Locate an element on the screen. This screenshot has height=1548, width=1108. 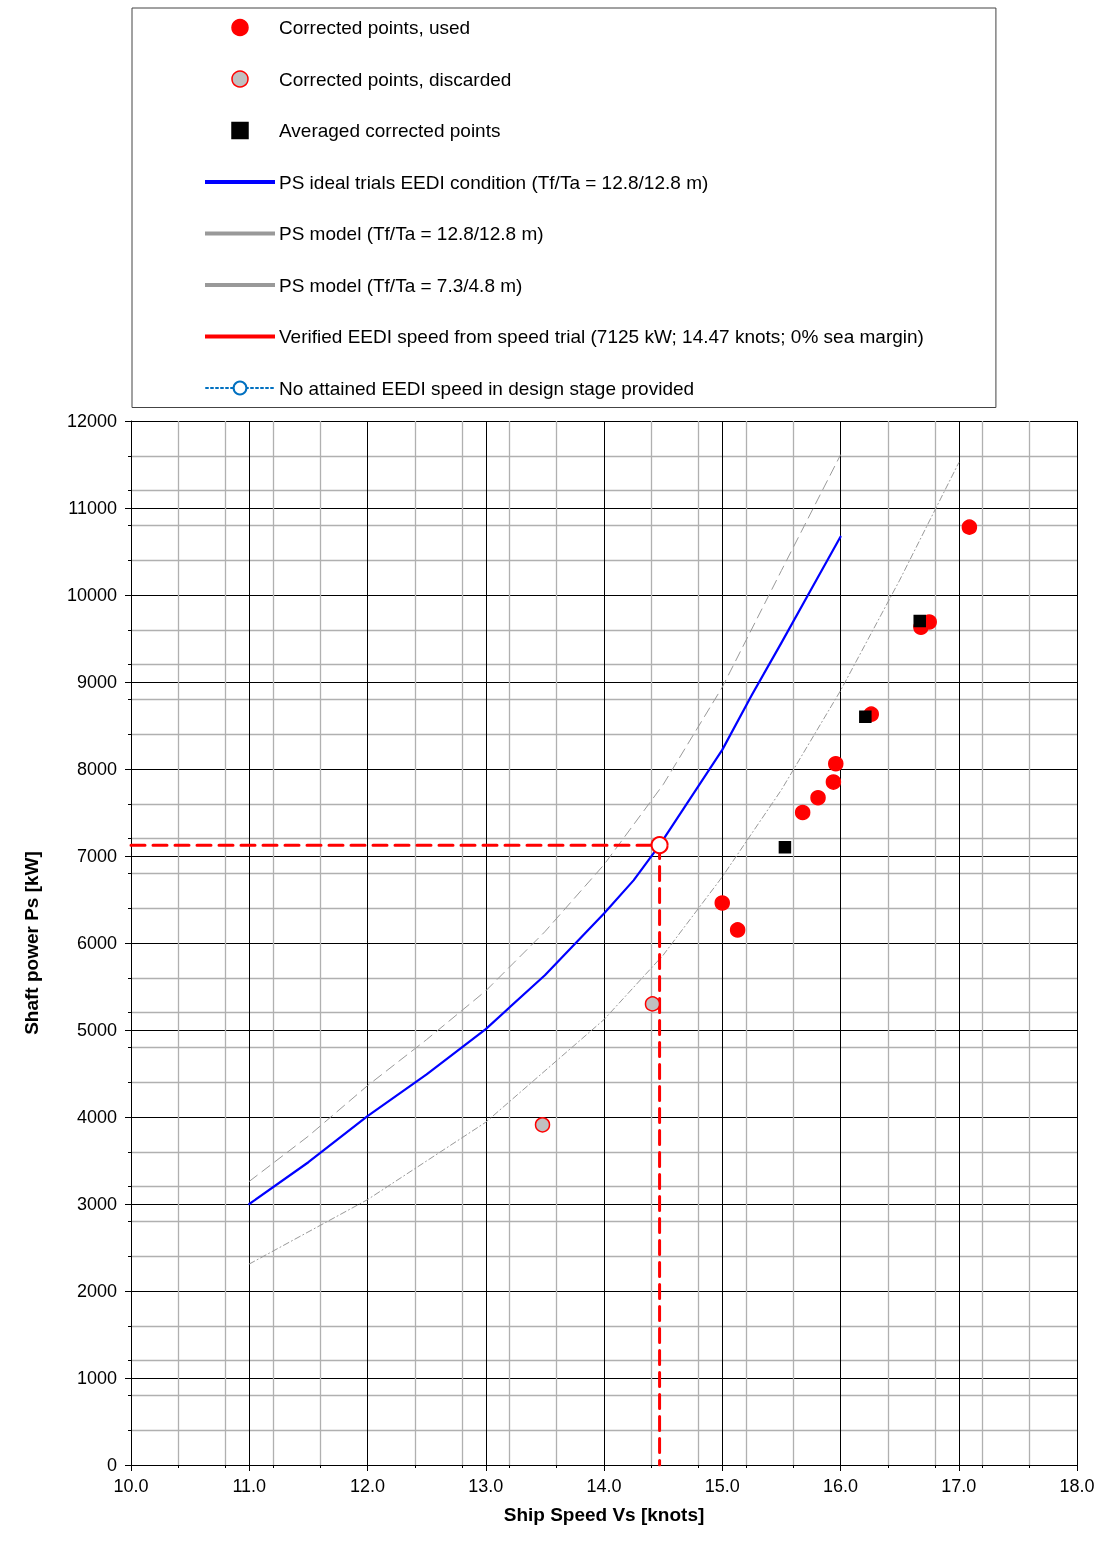
legend-label: PS ideal trials EEDI condition (Tf/Ta = 12.8/12.8 m) is located at coordinates (494, 182).